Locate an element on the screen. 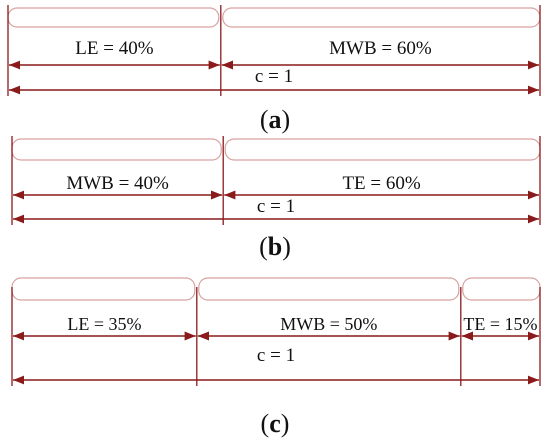  caption-letter: a is located at coordinates (275, 119).